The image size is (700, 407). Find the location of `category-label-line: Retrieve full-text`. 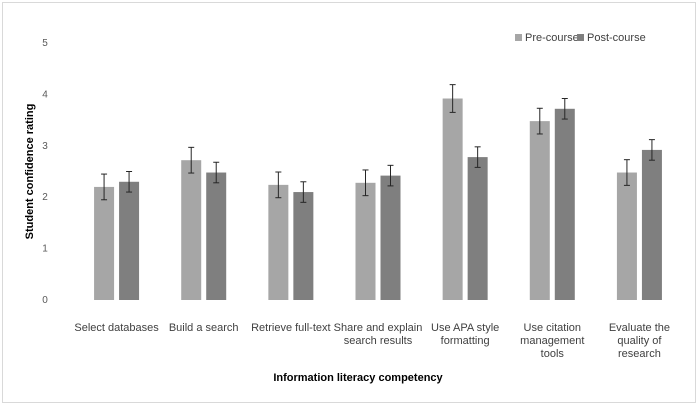

category-label-line: Retrieve full-text is located at coordinates (290, 328).